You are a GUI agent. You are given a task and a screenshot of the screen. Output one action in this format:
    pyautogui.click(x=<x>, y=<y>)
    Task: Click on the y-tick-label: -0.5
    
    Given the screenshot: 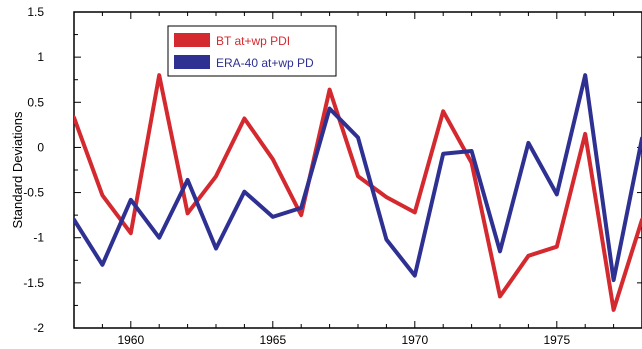 What is the action you would take?
    pyautogui.click(x=33, y=193)
    